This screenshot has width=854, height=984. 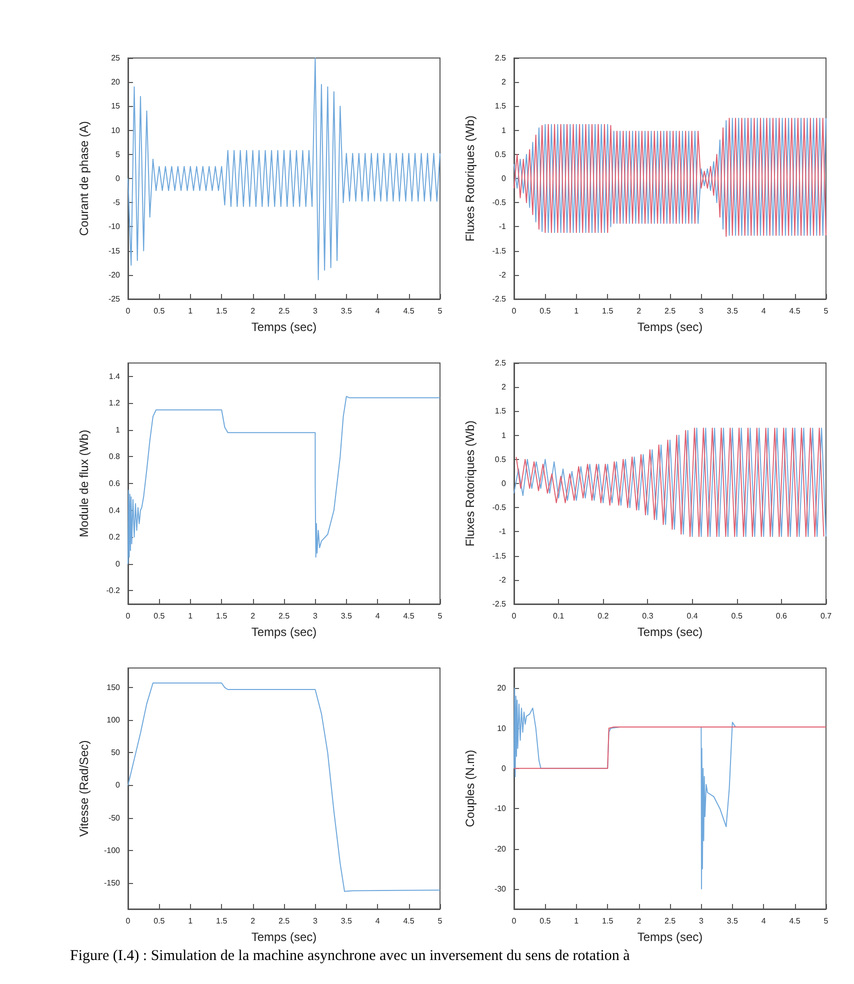 I want to click on y-axis-title: Fluxes Rotoriques (Wb), so click(x=470, y=483).